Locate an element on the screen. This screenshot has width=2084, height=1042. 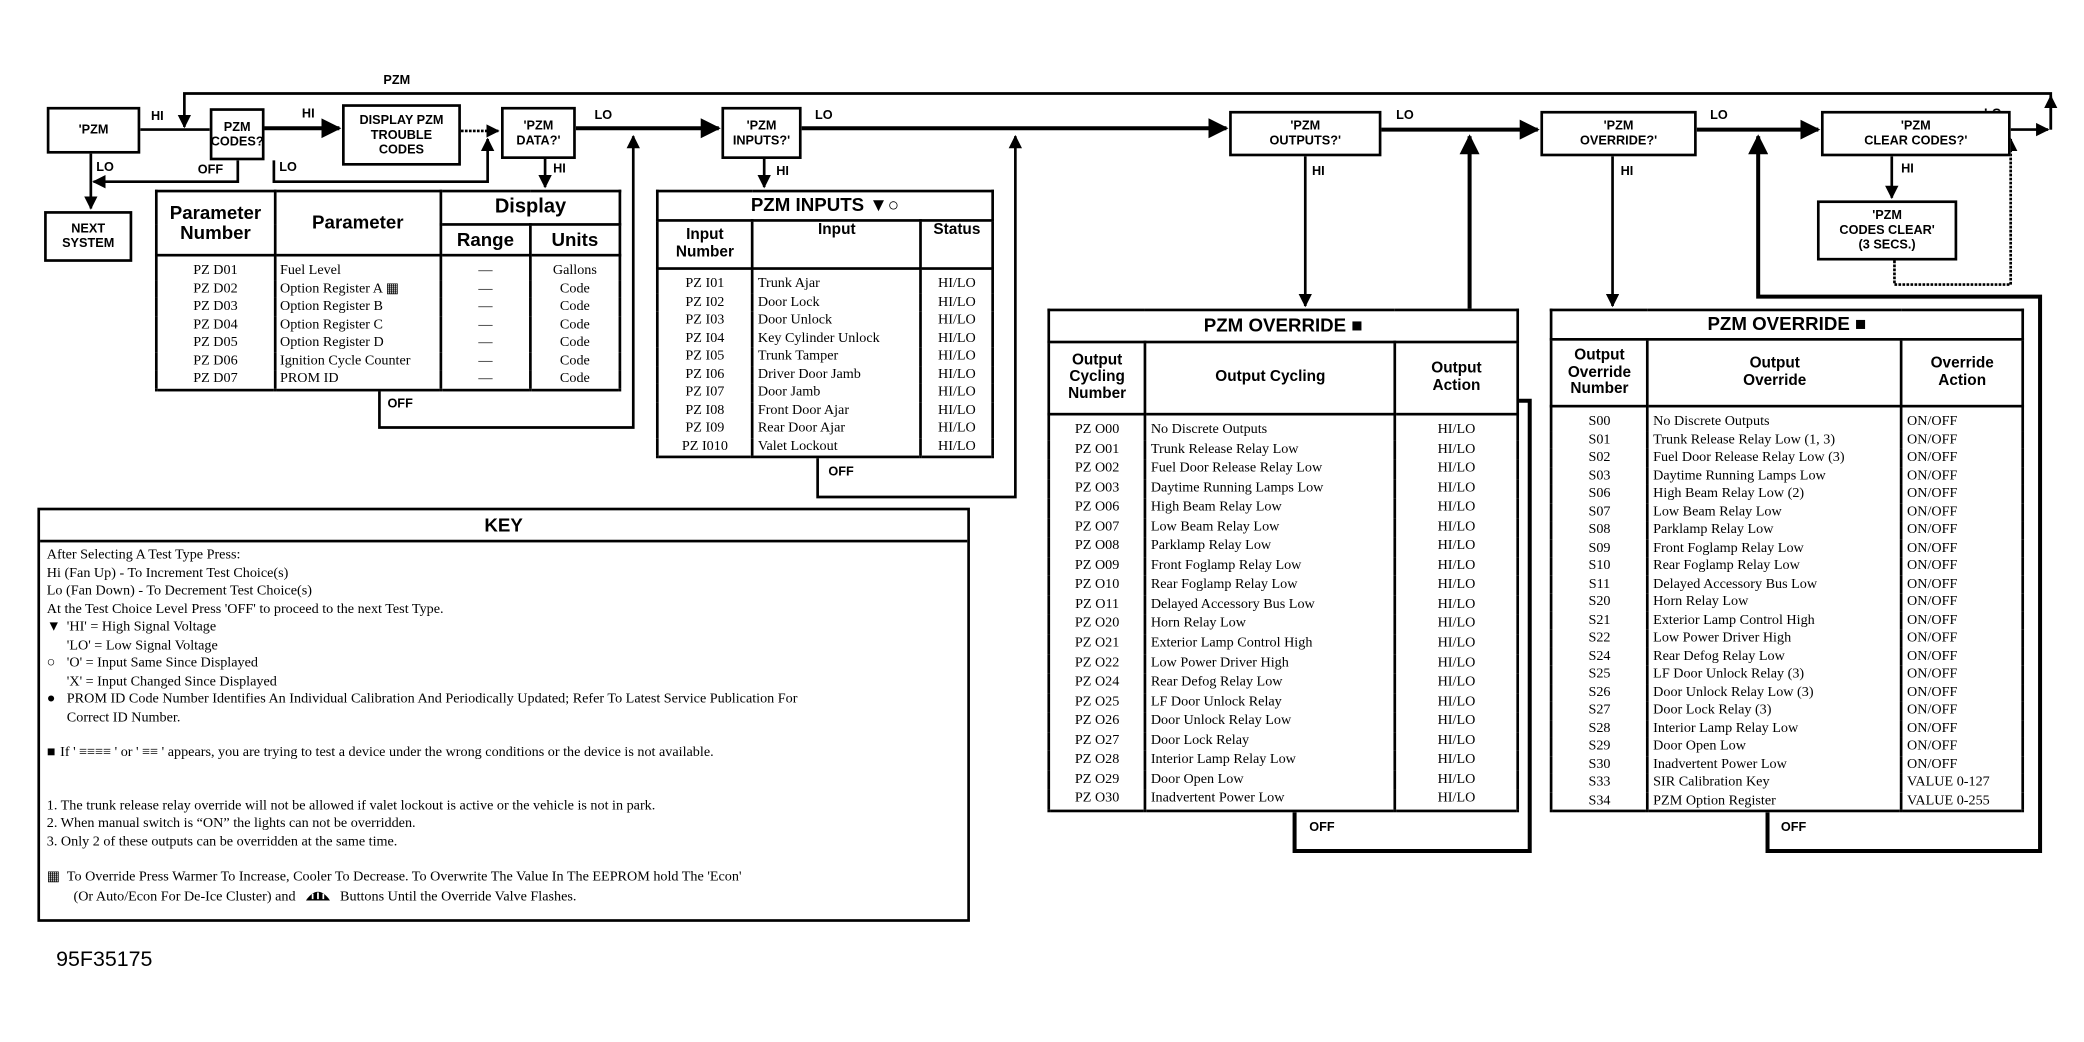
grid-icon: ▦ is located at coordinates (53, 877).